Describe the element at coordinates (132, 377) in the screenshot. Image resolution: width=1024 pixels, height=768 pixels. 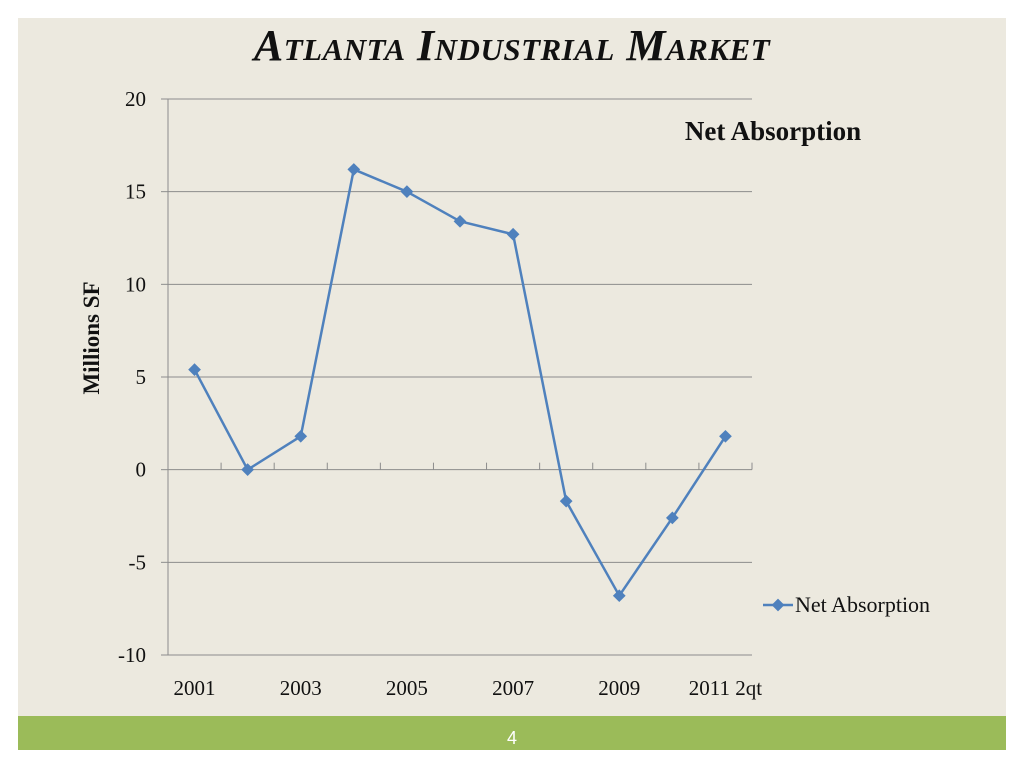
I see `y-tick-labels: 20 15 10 5 0 -5 -10` at that location.